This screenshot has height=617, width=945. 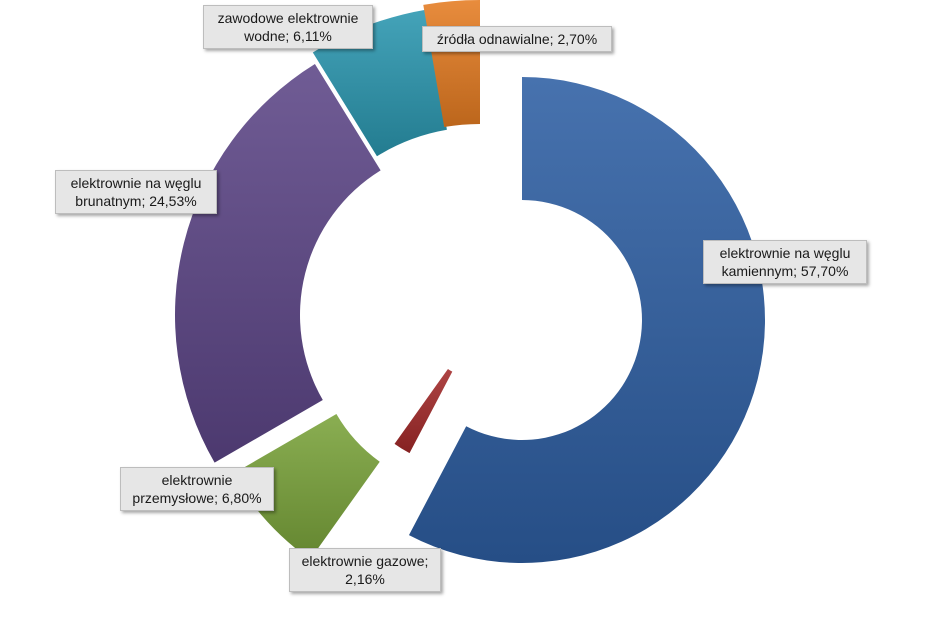 I want to click on data-label-line: wodne; 6,11%, so click(x=288, y=36).